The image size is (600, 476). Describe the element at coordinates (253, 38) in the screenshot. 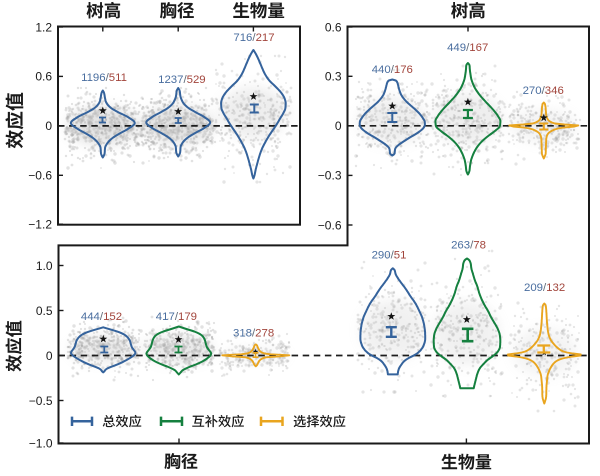

I see `svg-text: 716/217` at that location.